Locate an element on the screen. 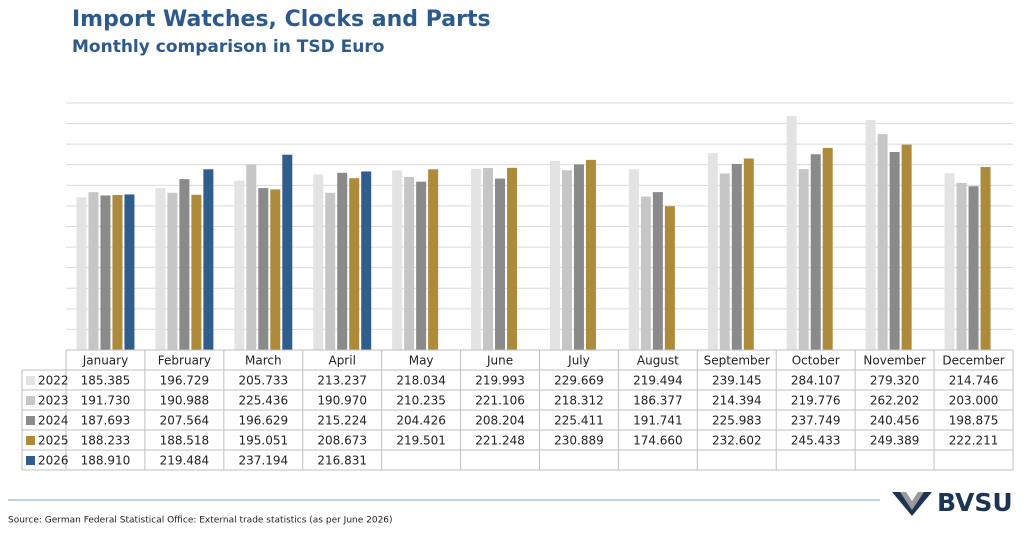 Image resolution: width=1024 pixels, height=536 pixels. table-value: 214.394 is located at coordinates (737, 401).